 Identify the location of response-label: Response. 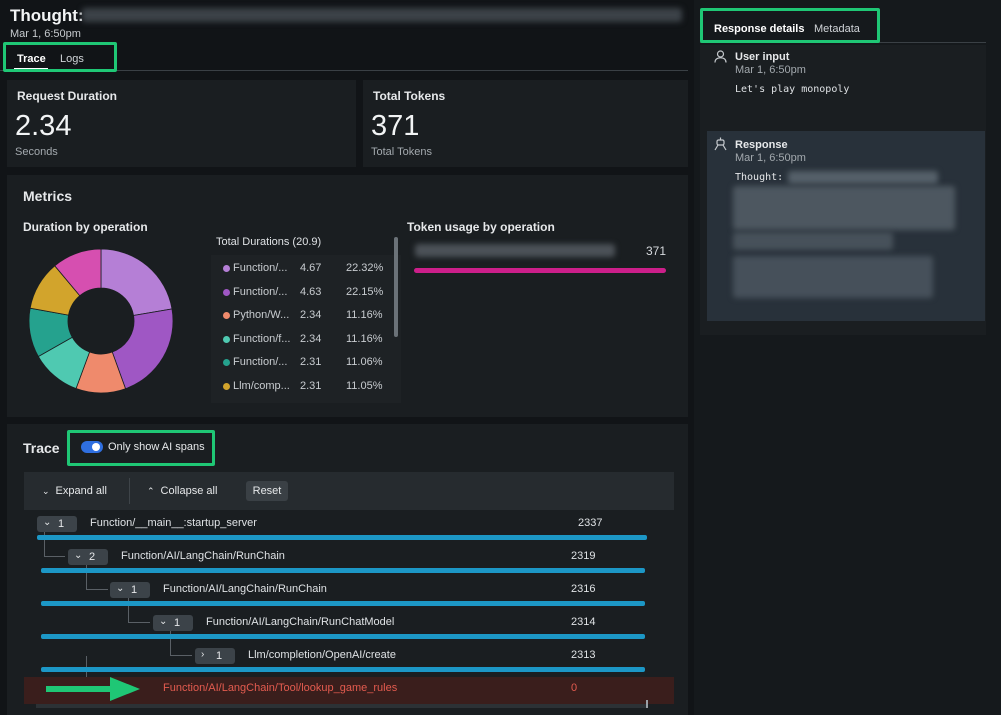
(761, 145).